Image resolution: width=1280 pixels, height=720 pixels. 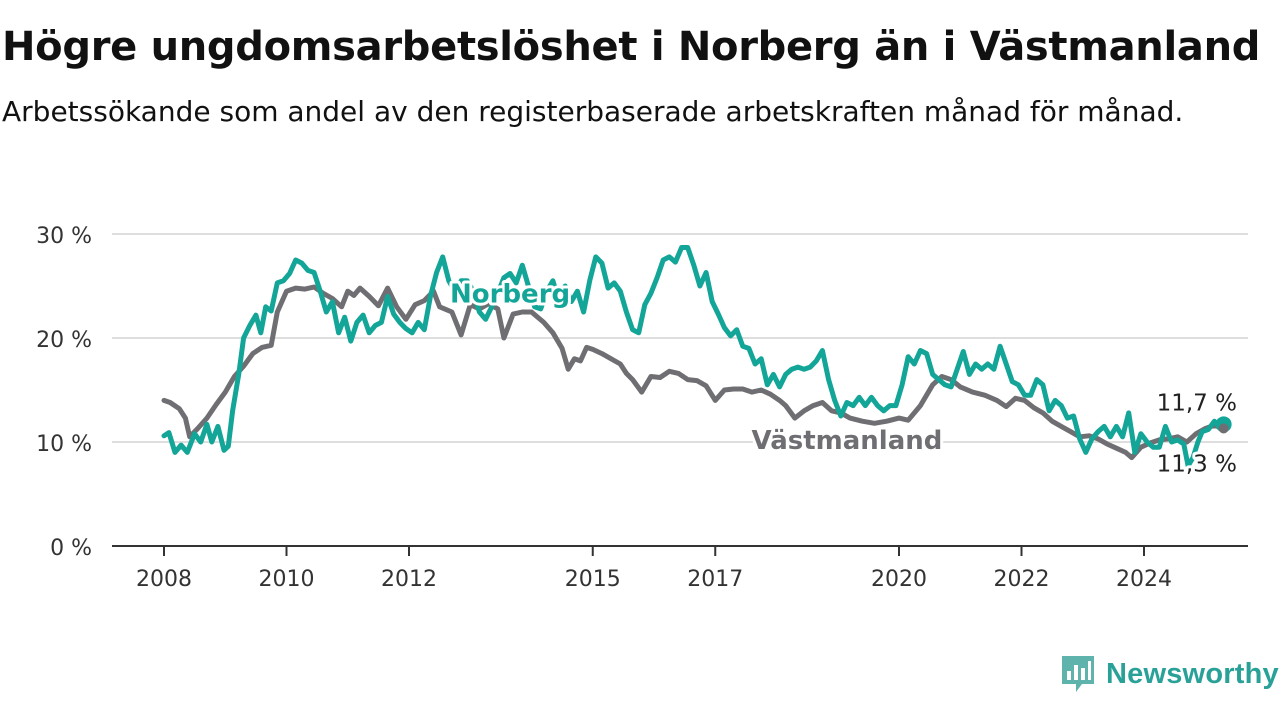 What do you see at coordinates (1022, 579) in the screenshot?
I see `x-tick-label: 2022` at bounding box center [1022, 579].